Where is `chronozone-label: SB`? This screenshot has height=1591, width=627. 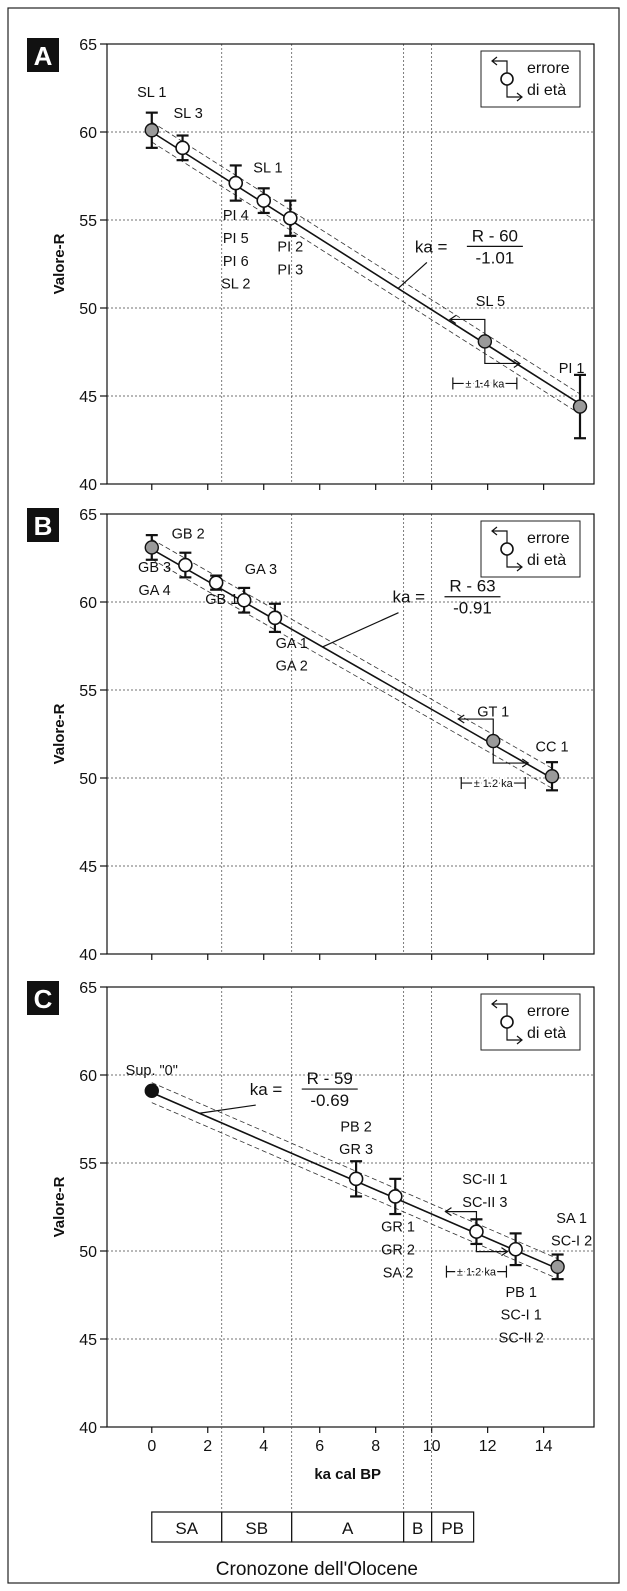
chronozone-label: SB is located at coordinates (256, 1528).